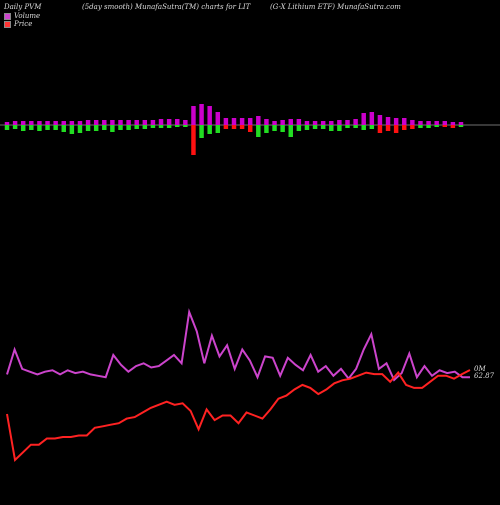 The width and height of the screenshot is (500, 505). Describe the element at coordinates (27, 16) in the screenshot. I see `legend-volume-label: Volume` at that location.